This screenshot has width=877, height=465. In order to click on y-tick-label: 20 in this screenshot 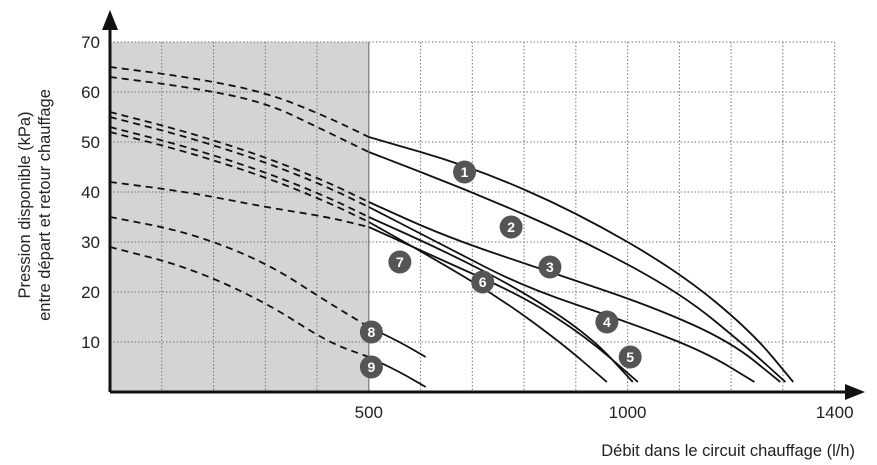, I will do `click(90, 292)`.